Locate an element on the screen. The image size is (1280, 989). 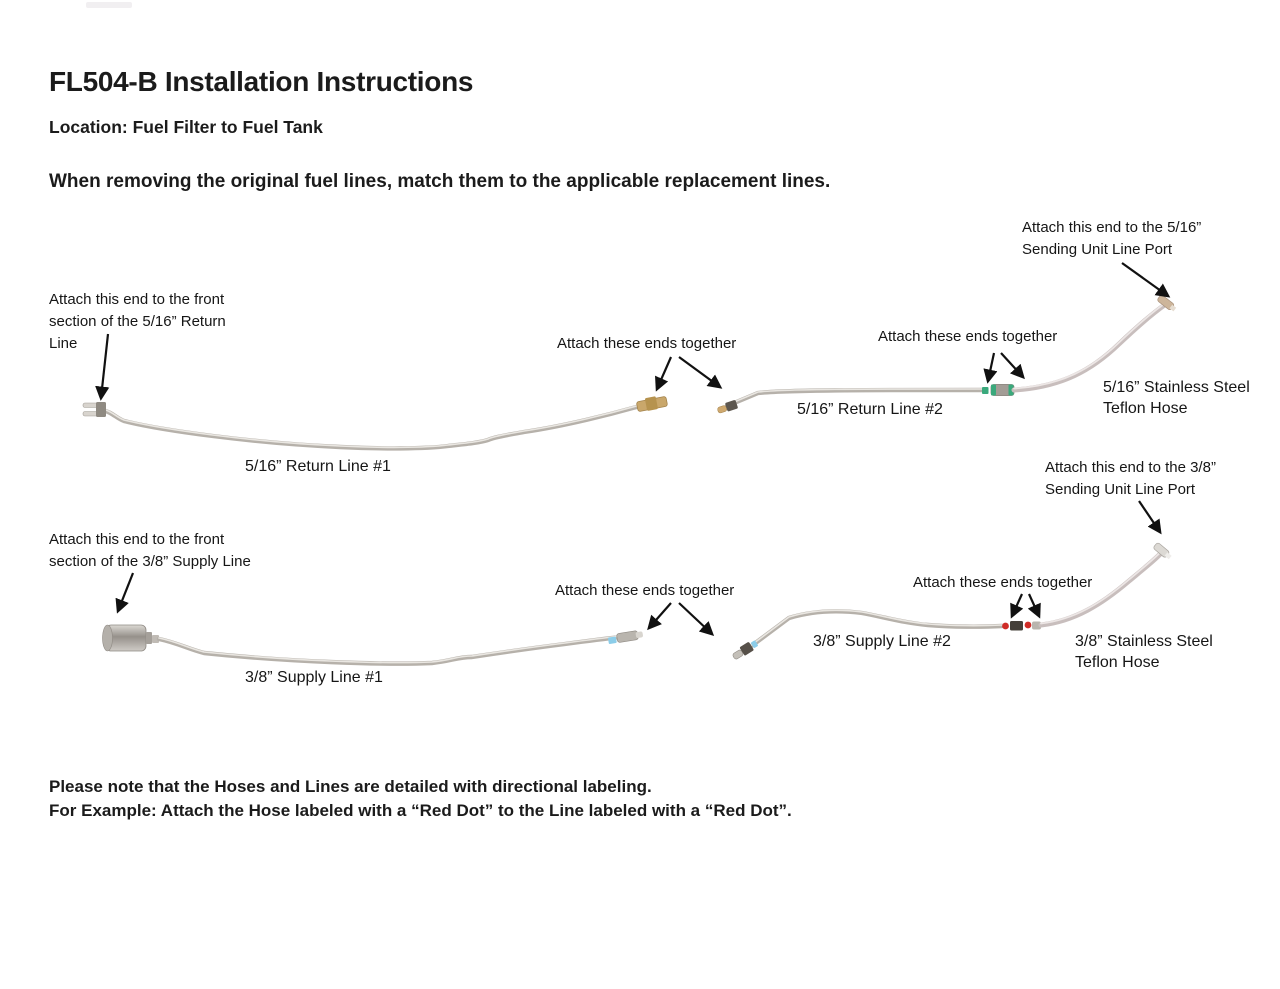
label-return-hose-line2: Teflon Hose is located at coordinates (1145, 408).